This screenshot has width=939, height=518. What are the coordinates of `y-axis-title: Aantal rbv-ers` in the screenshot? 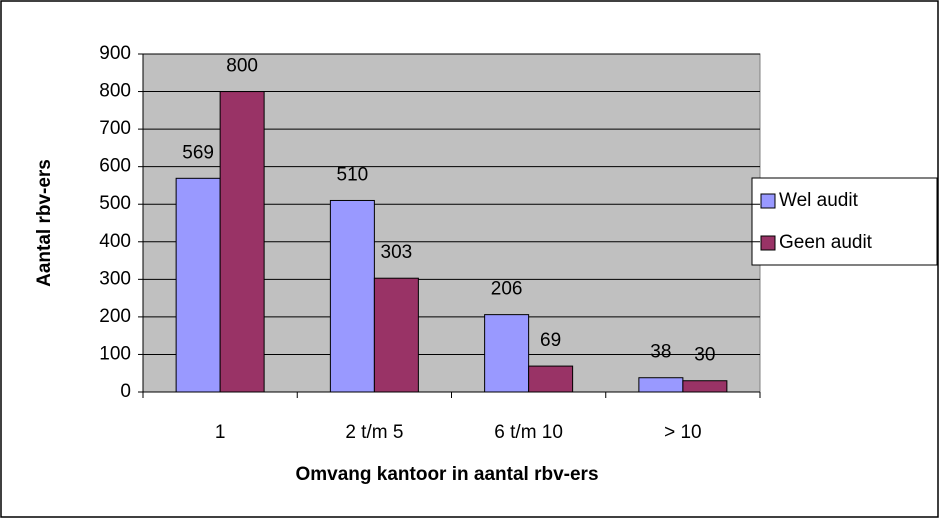 It's located at (44, 223).